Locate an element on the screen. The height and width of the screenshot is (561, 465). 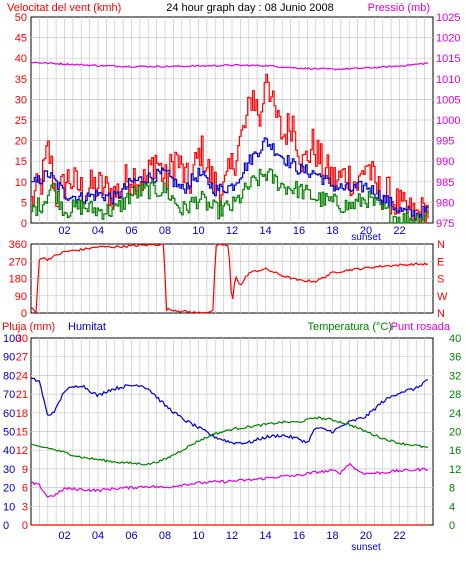
pressure-tick-label: 1025 is located at coordinates (448, 18).